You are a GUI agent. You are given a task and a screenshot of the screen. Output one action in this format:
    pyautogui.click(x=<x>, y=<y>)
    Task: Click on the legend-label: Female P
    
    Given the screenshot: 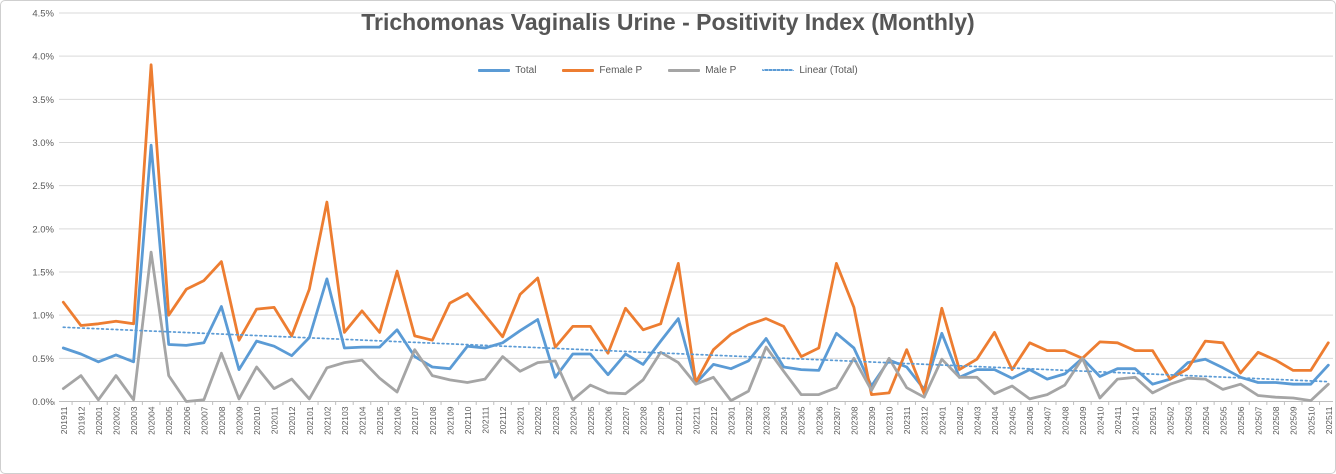 What is the action you would take?
    pyautogui.click(x=621, y=70)
    